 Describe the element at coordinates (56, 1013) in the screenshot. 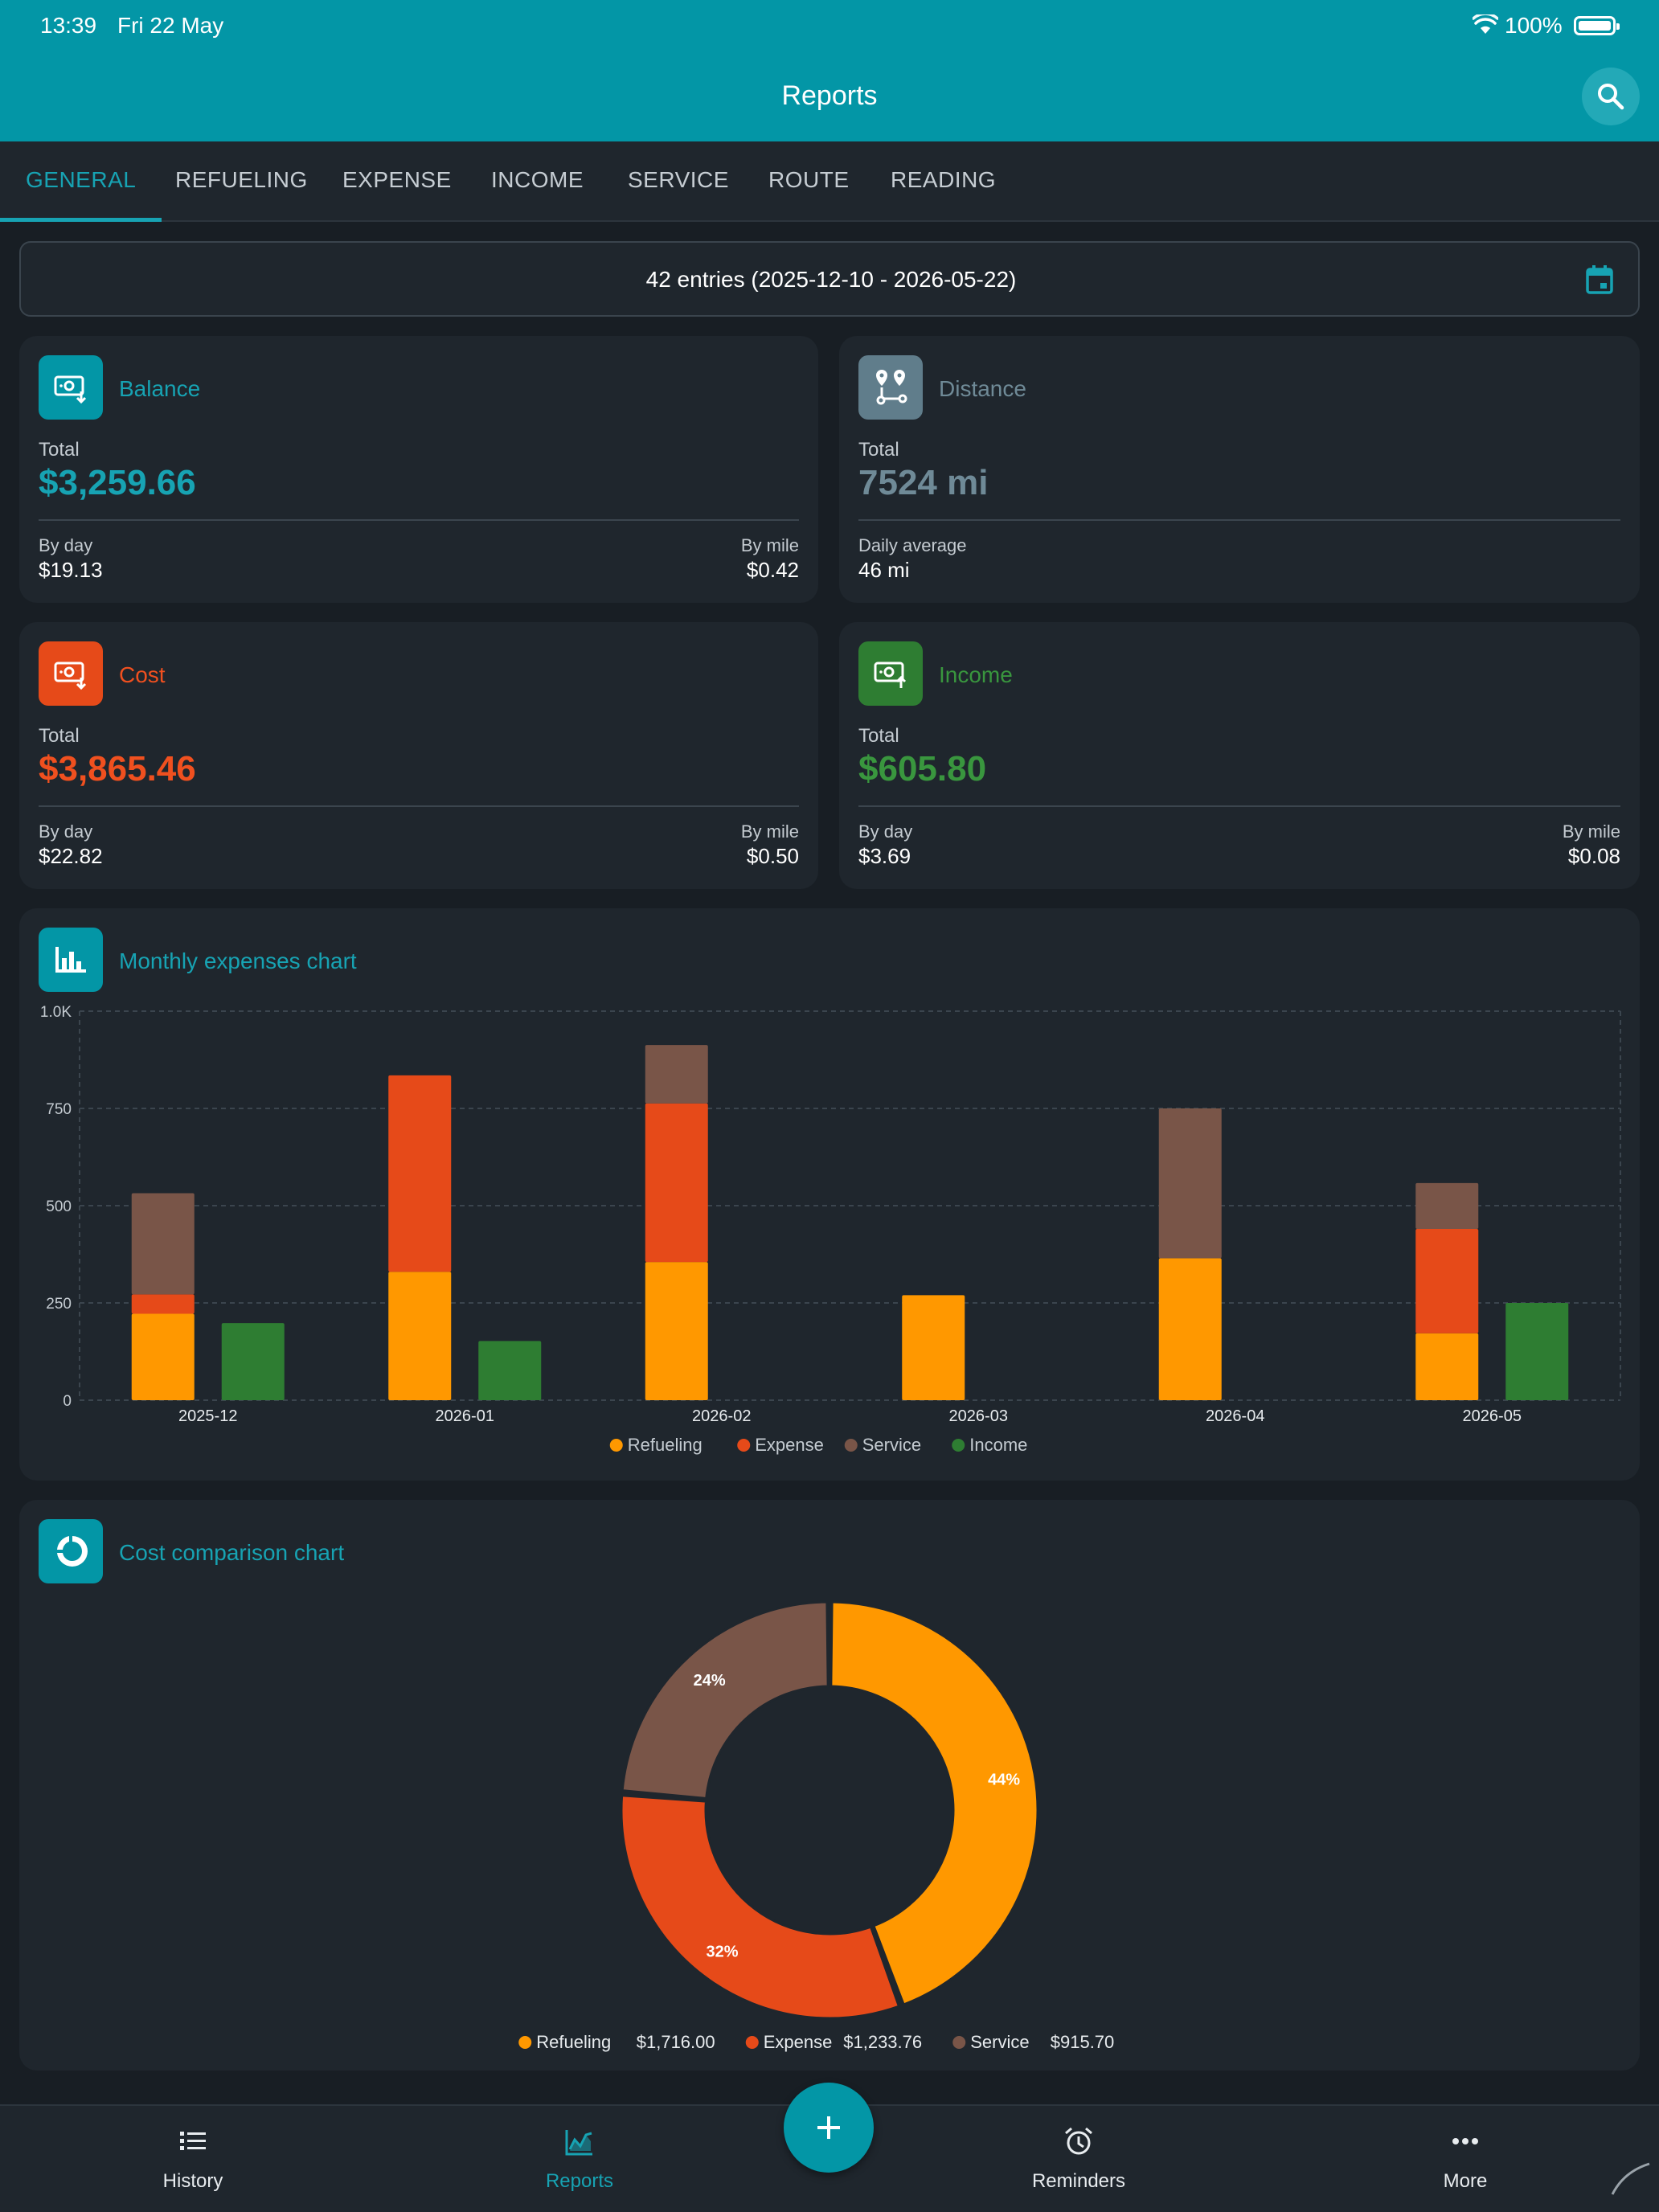

I see `y-tick-label: 1.0K` at that location.